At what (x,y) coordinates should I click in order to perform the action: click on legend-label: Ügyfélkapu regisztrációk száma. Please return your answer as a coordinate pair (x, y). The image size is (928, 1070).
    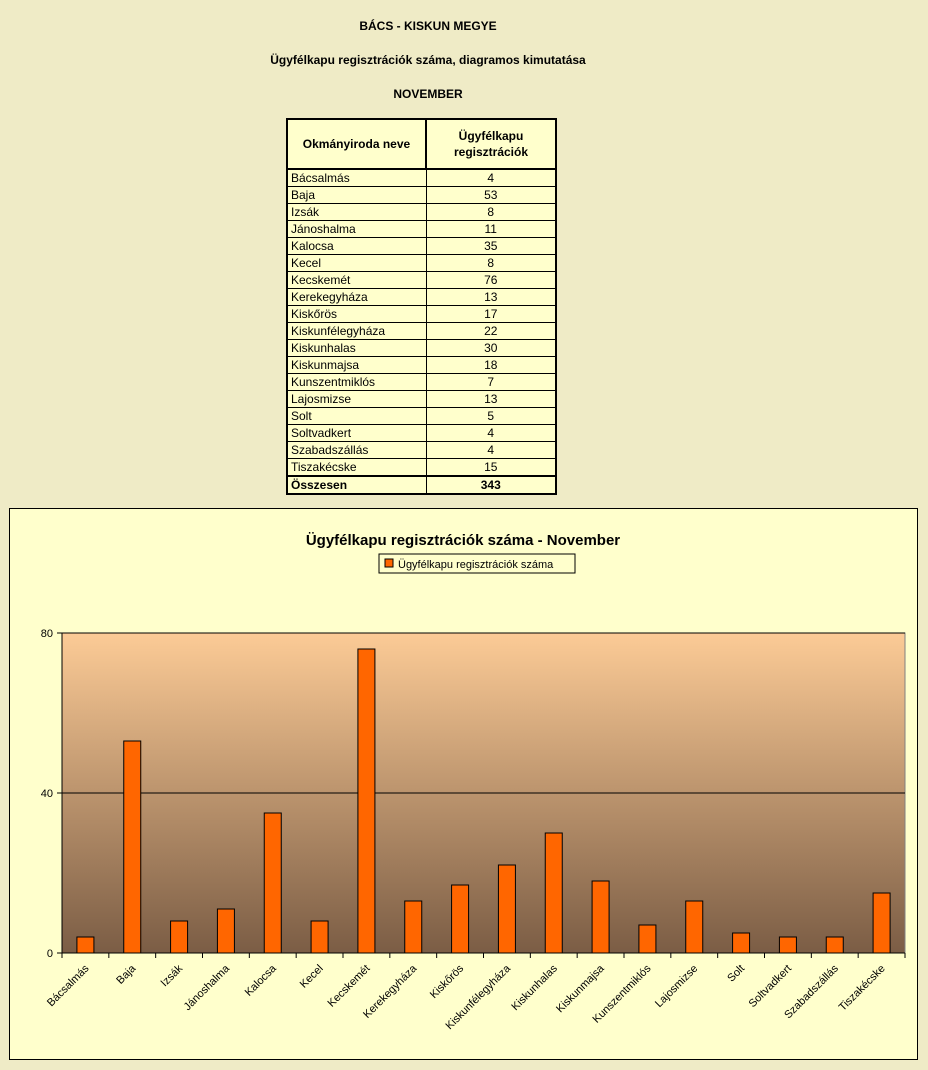
    Looking at the image, I should click on (476, 565).